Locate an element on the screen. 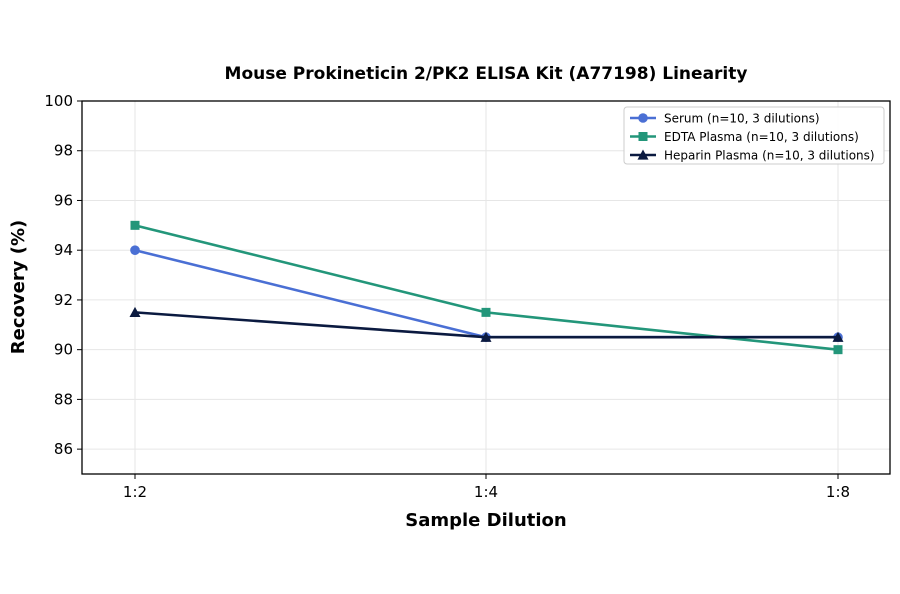  legend-box is located at coordinates (754, 135).